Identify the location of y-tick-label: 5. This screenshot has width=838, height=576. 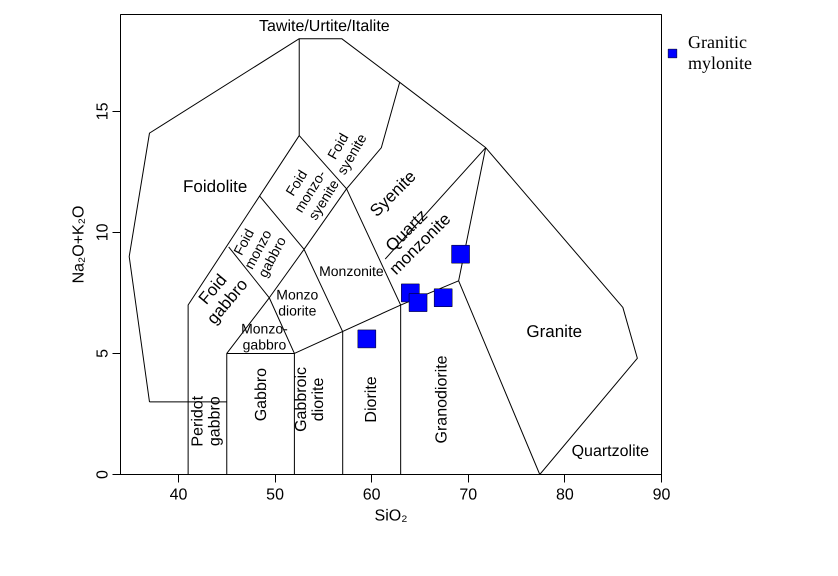
(103, 353).